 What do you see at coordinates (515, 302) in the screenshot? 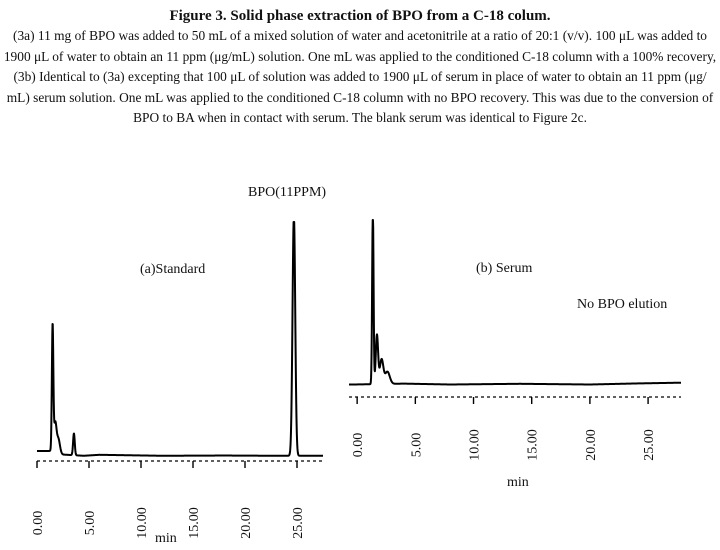
I see `chromatogram-trace` at bounding box center [515, 302].